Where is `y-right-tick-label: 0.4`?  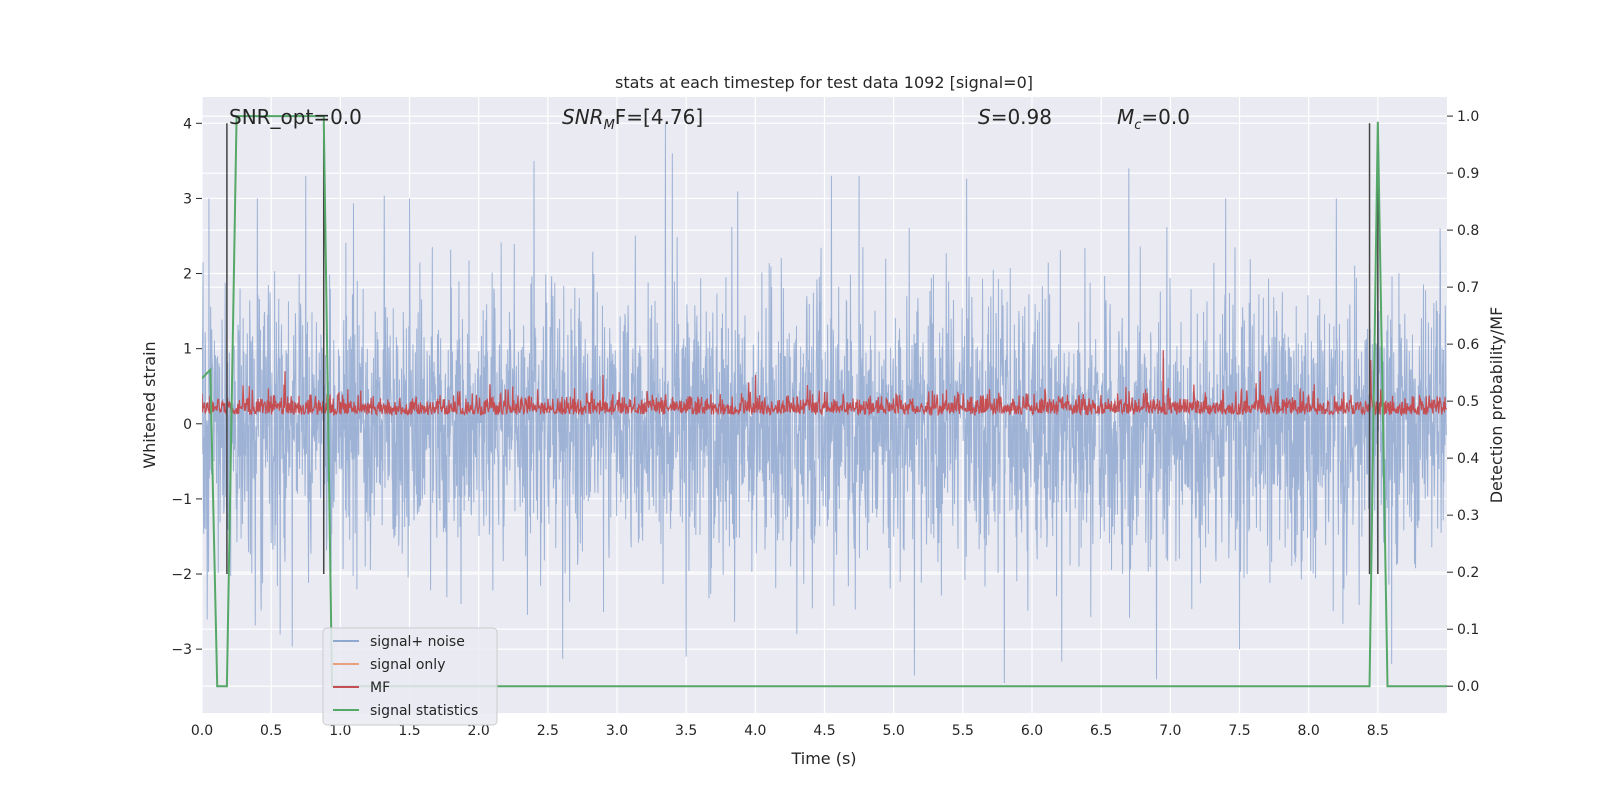 y-right-tick-label: 0.4 is located at coordinates (1468, 459).